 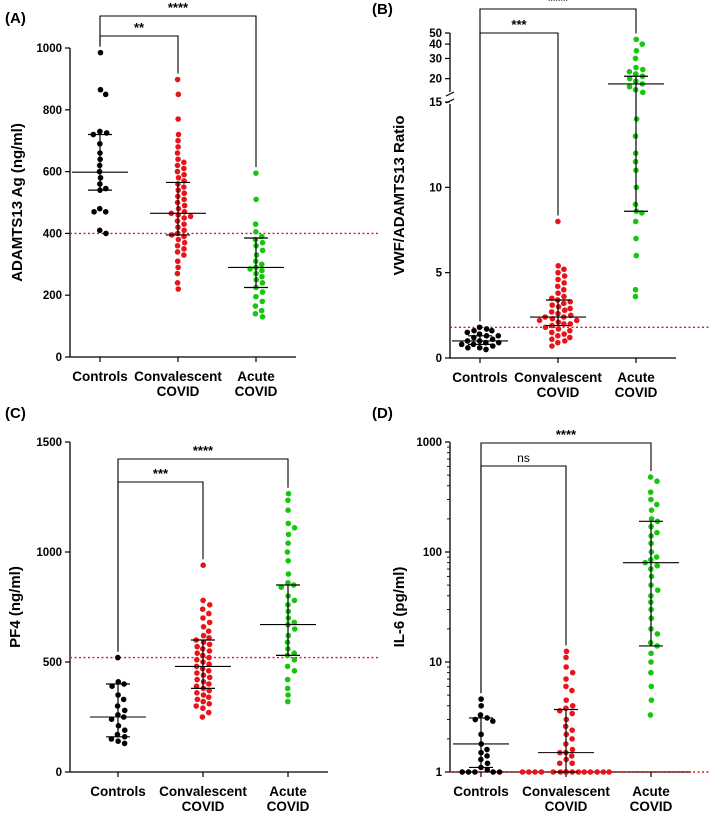 I want to click on y-axis-label: IL-6 (pg/ml), so click(x=399, y=607).